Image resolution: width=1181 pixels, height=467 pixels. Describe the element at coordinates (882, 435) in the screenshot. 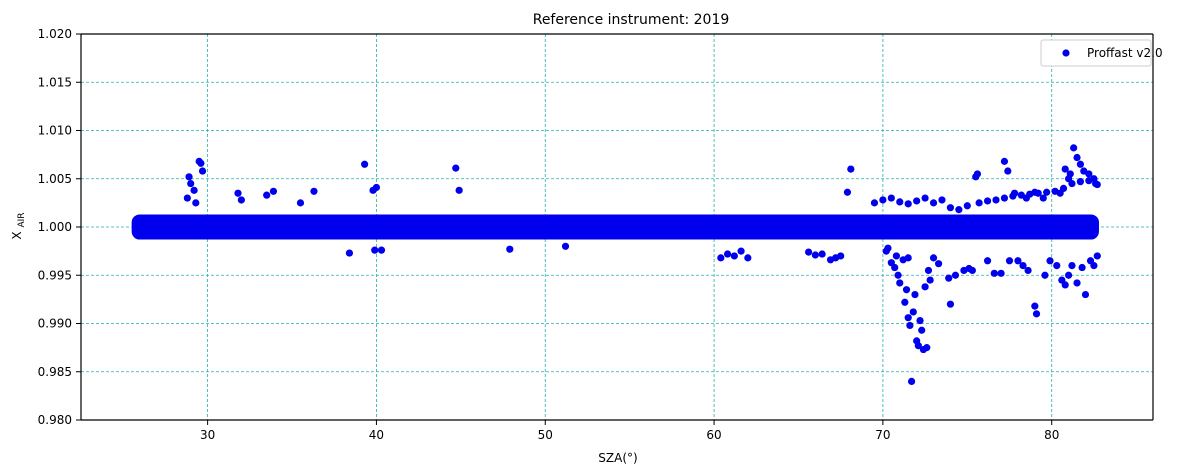

I see `x-tick-label: 70` at that location.